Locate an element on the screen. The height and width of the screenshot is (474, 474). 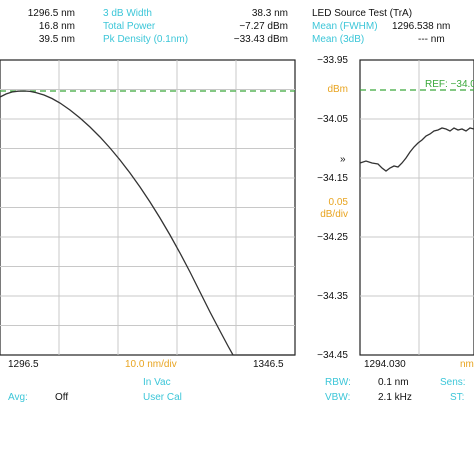
mean-3db-value: --- nm is located at coordinates (431, 39).